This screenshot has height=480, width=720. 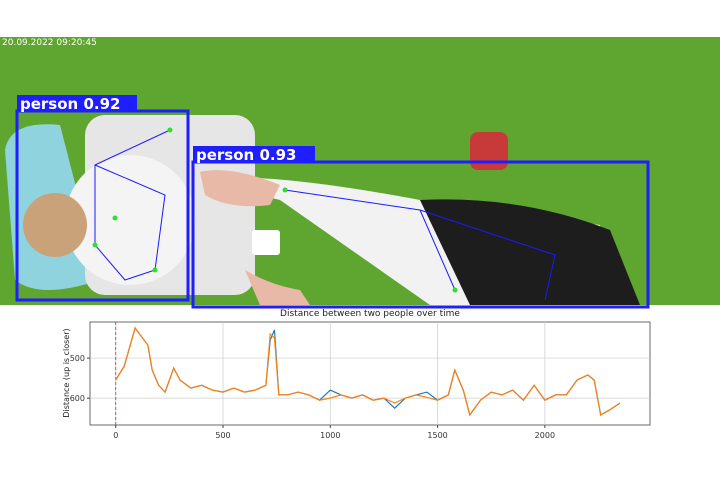 I want to click on detection-label: person 0.92, so click(x=70, y=104).